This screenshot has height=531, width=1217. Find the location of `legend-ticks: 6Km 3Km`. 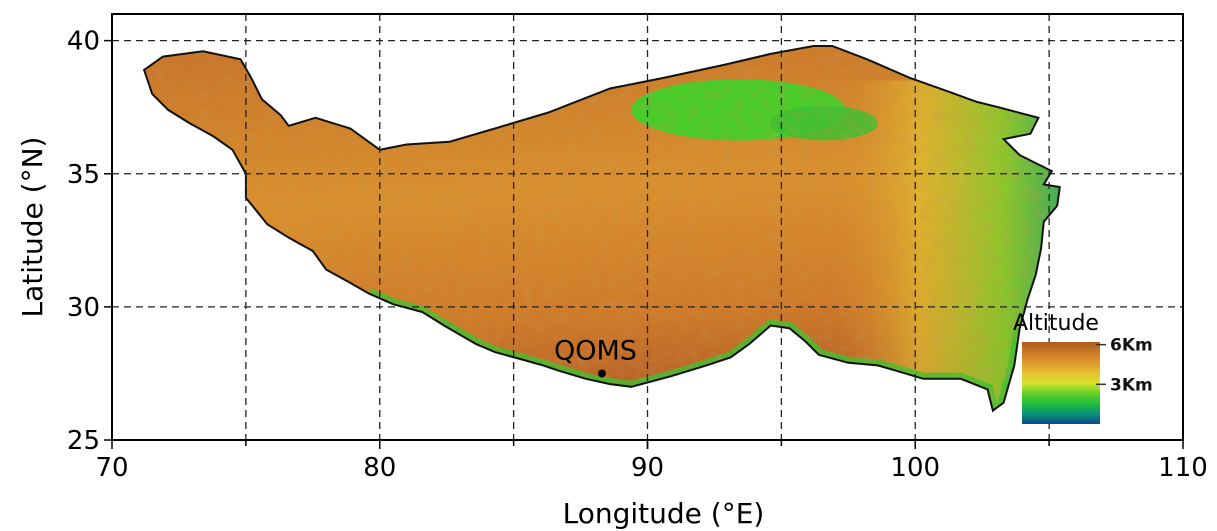

legend-ticks: 6Km 3Km is located at coordinates (1124, 365).